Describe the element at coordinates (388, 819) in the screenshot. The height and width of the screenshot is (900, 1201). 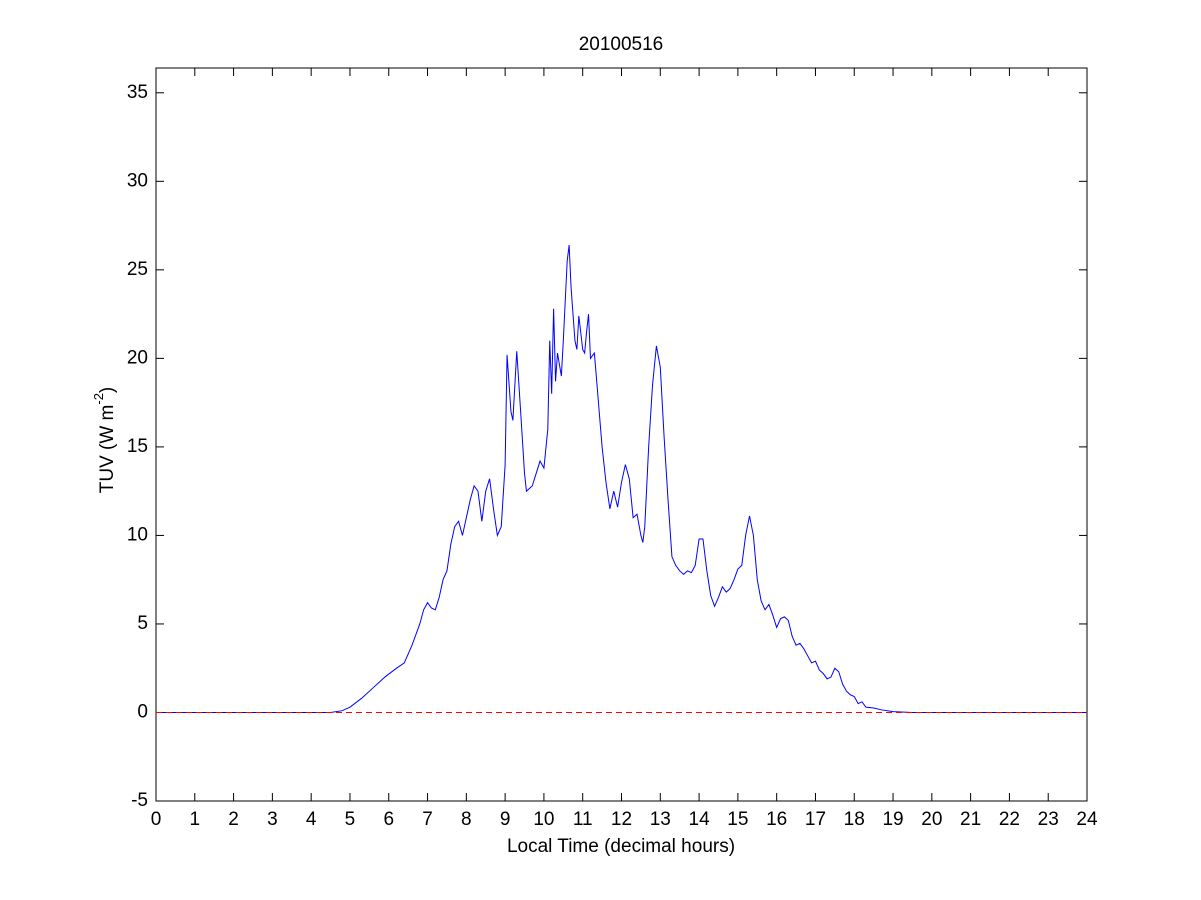
I see `x-tick-label: 6` at that location.